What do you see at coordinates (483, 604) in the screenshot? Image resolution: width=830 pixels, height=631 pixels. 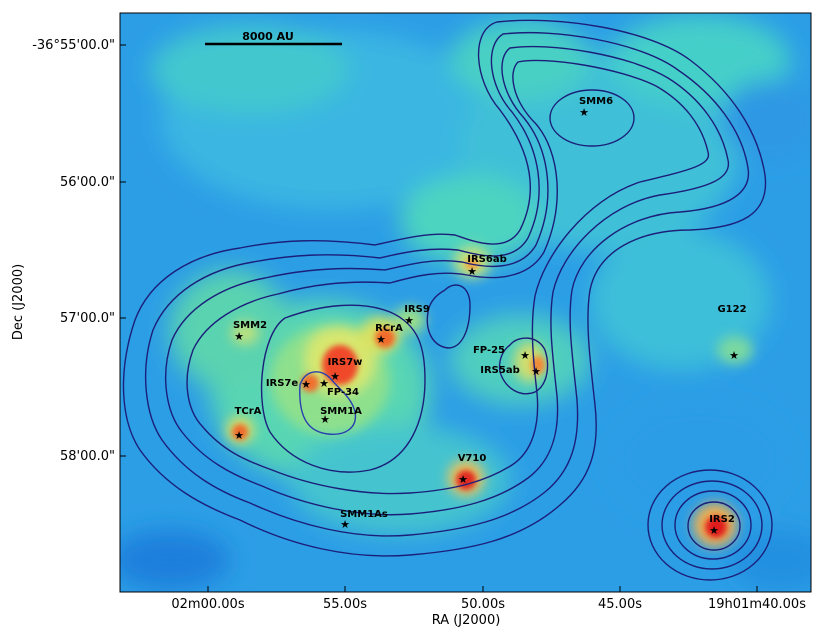 I see `x-tick-label-2: 50.00s` at bounding box center [483, 604].